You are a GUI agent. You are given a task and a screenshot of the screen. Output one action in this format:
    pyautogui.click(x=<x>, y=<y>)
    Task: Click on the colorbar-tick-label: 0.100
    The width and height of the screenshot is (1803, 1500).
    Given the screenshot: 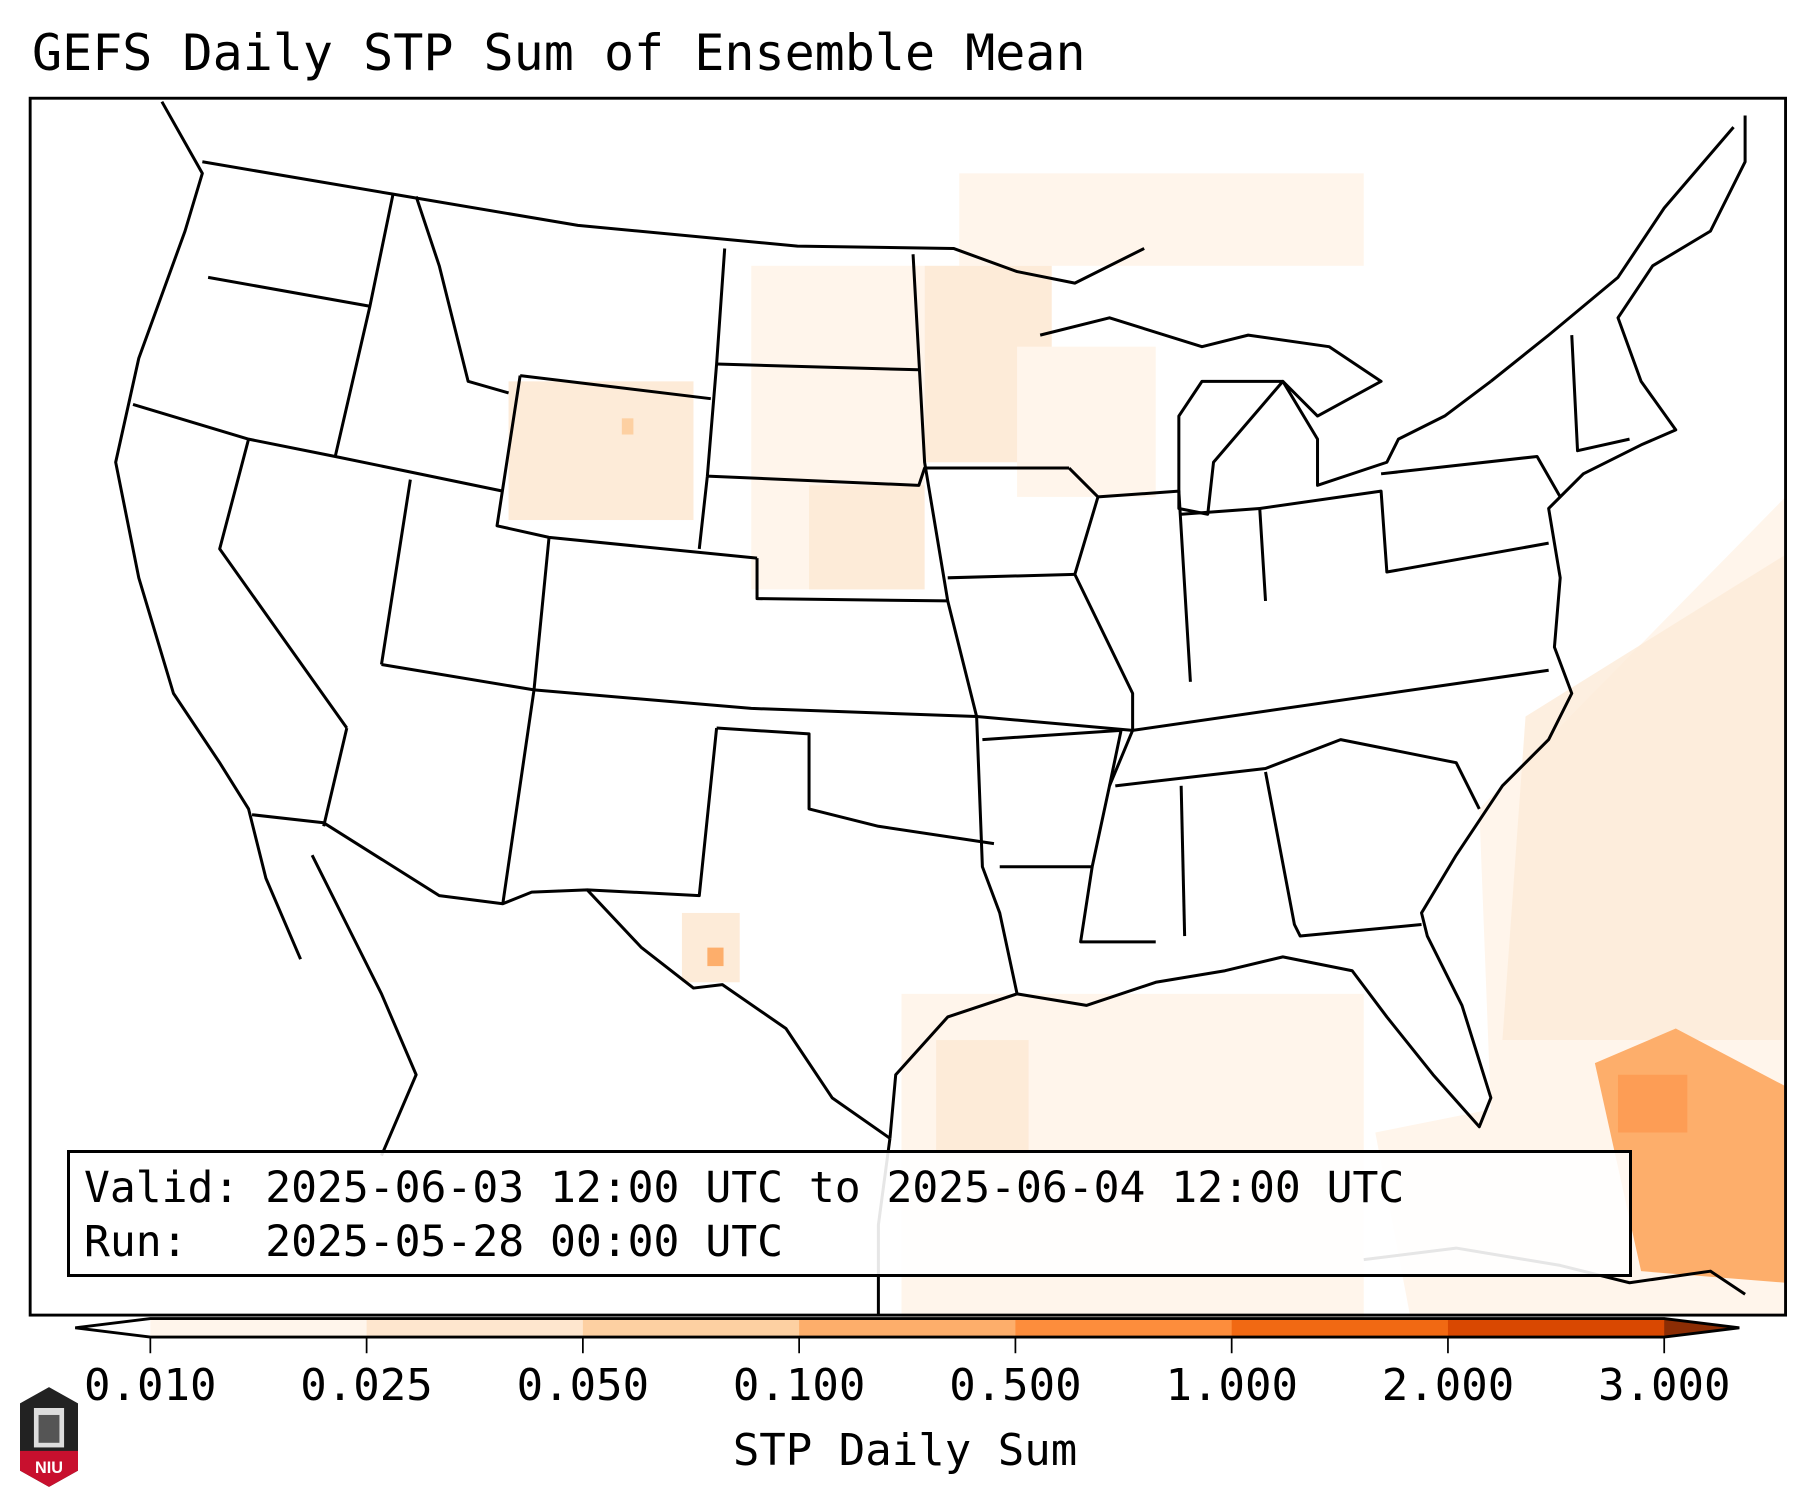 What is the action you would take?
    pyautogui.click(x=799, y=1385)
    